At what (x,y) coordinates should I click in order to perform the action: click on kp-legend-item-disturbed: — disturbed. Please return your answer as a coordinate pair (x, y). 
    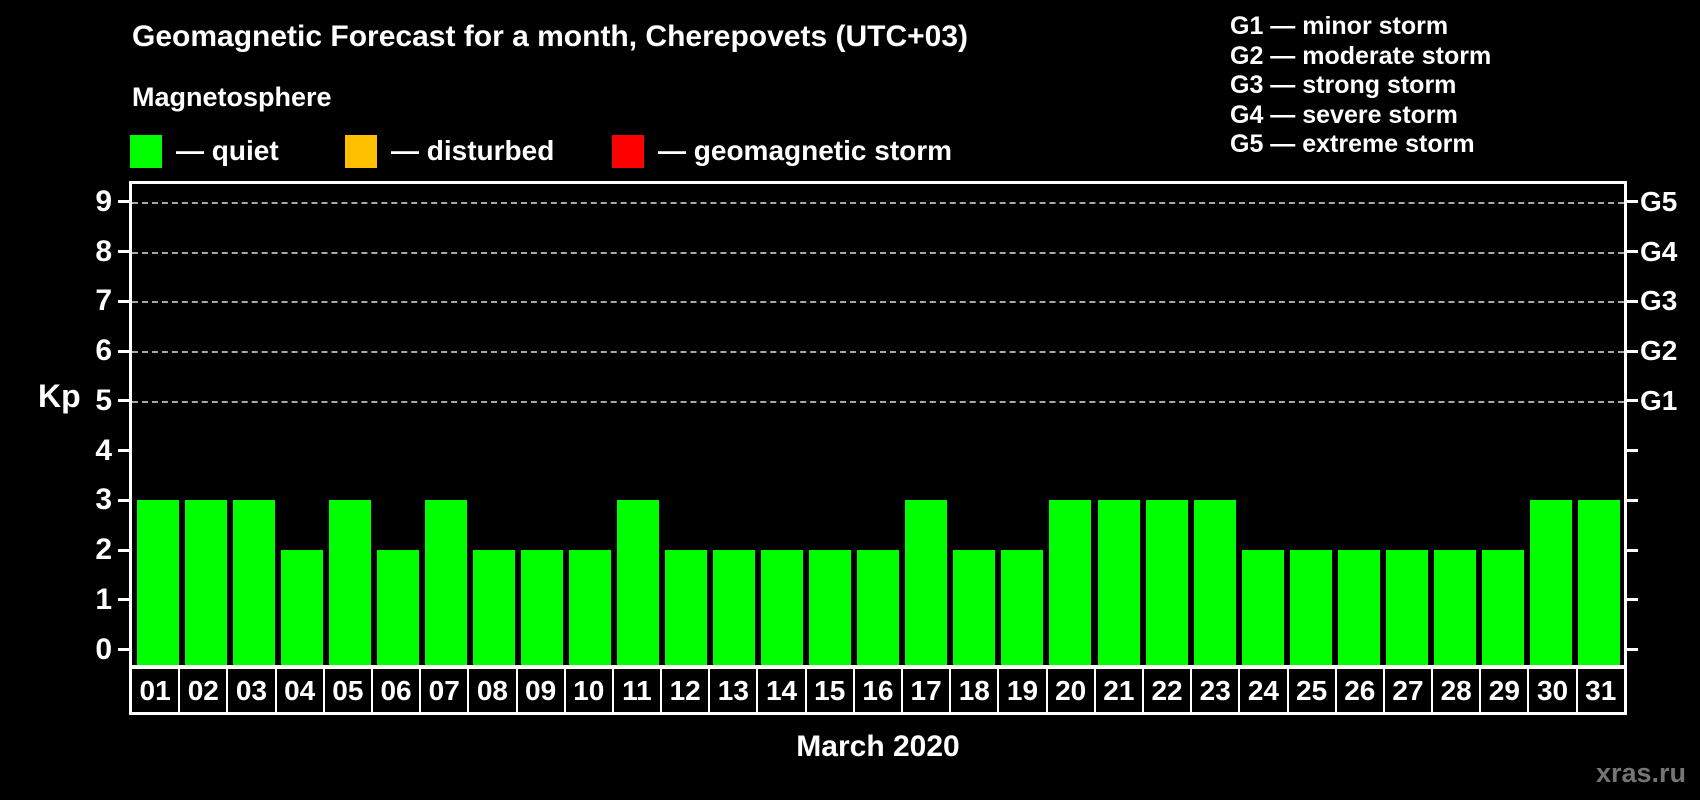
    Looking at the image, I should click on (449, 151).